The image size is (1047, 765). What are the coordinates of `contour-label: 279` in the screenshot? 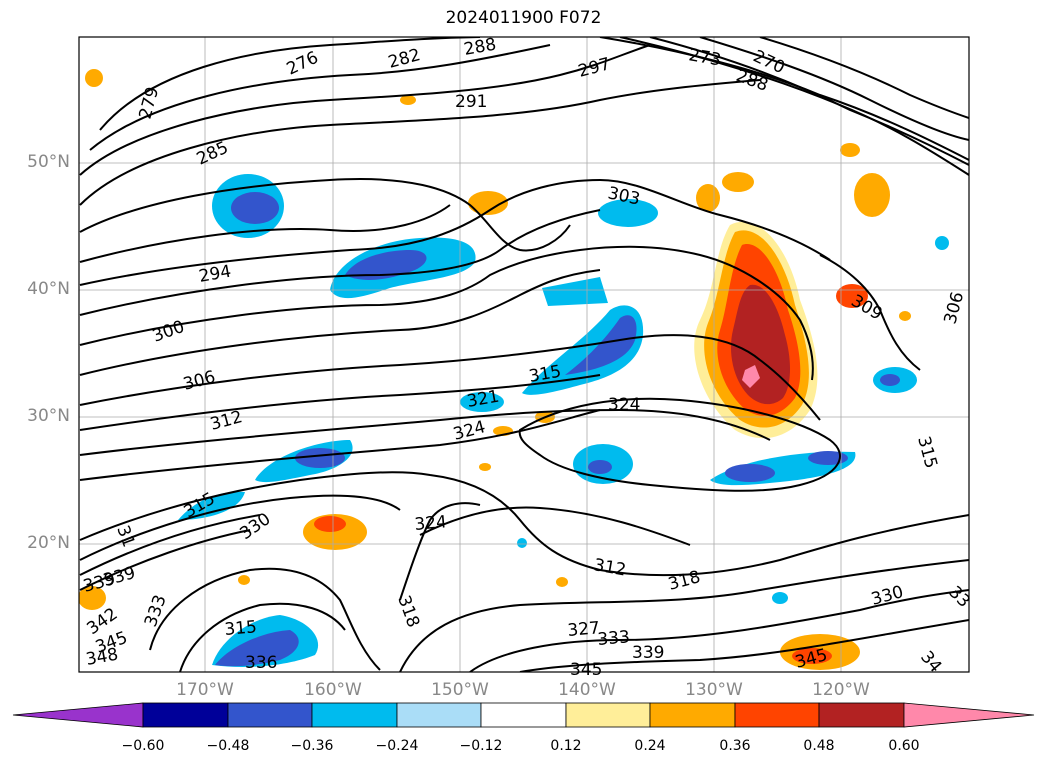 It's located at (150, 103).